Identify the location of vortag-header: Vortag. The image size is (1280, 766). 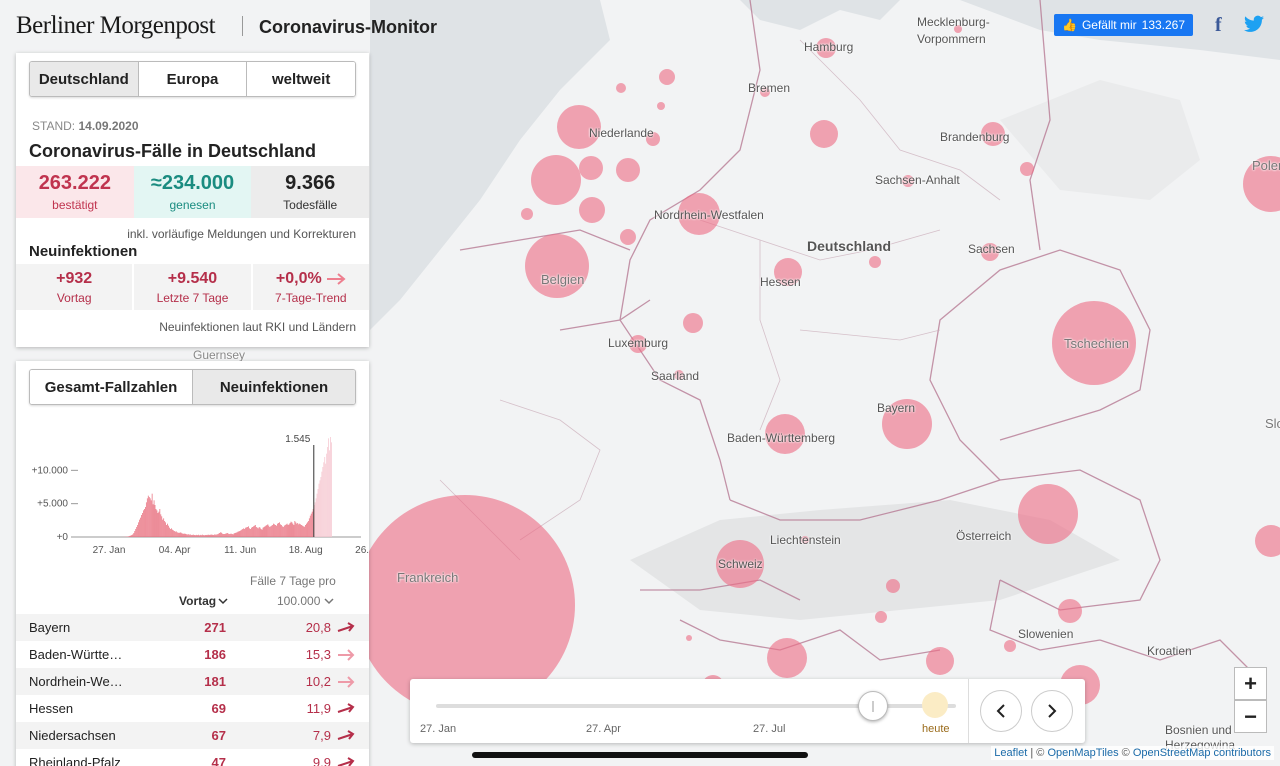
(203, 601).